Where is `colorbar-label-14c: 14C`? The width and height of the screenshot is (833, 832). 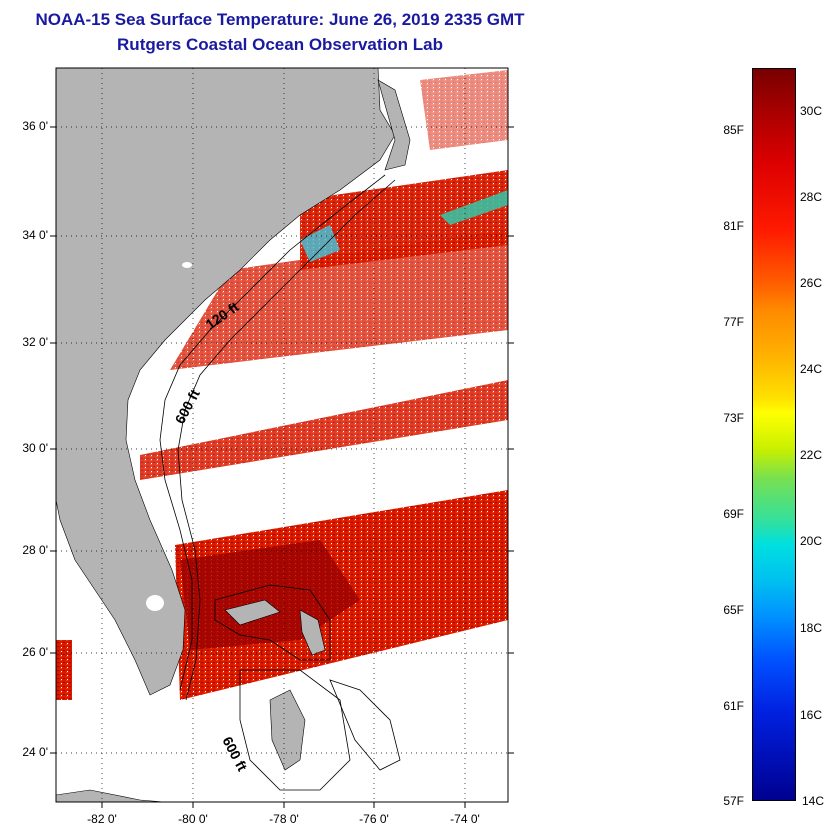
colorbar-label-14c: 14C is located at coordinates (813, 801).